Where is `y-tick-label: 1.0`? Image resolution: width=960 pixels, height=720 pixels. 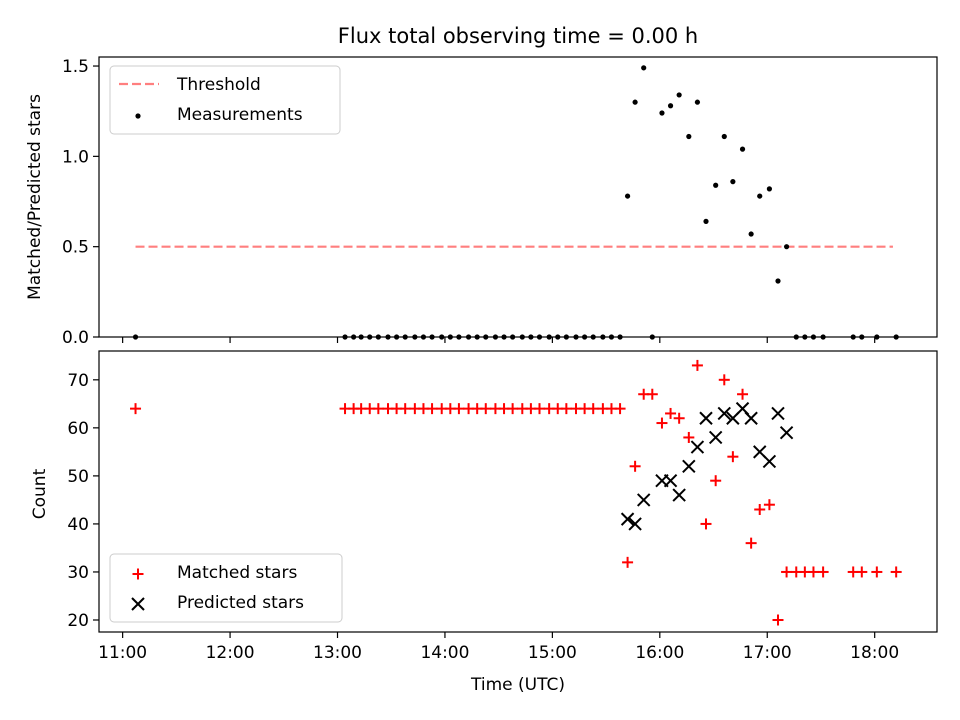
y-tick-label: 1.0 is located at coordinates (75, 157).